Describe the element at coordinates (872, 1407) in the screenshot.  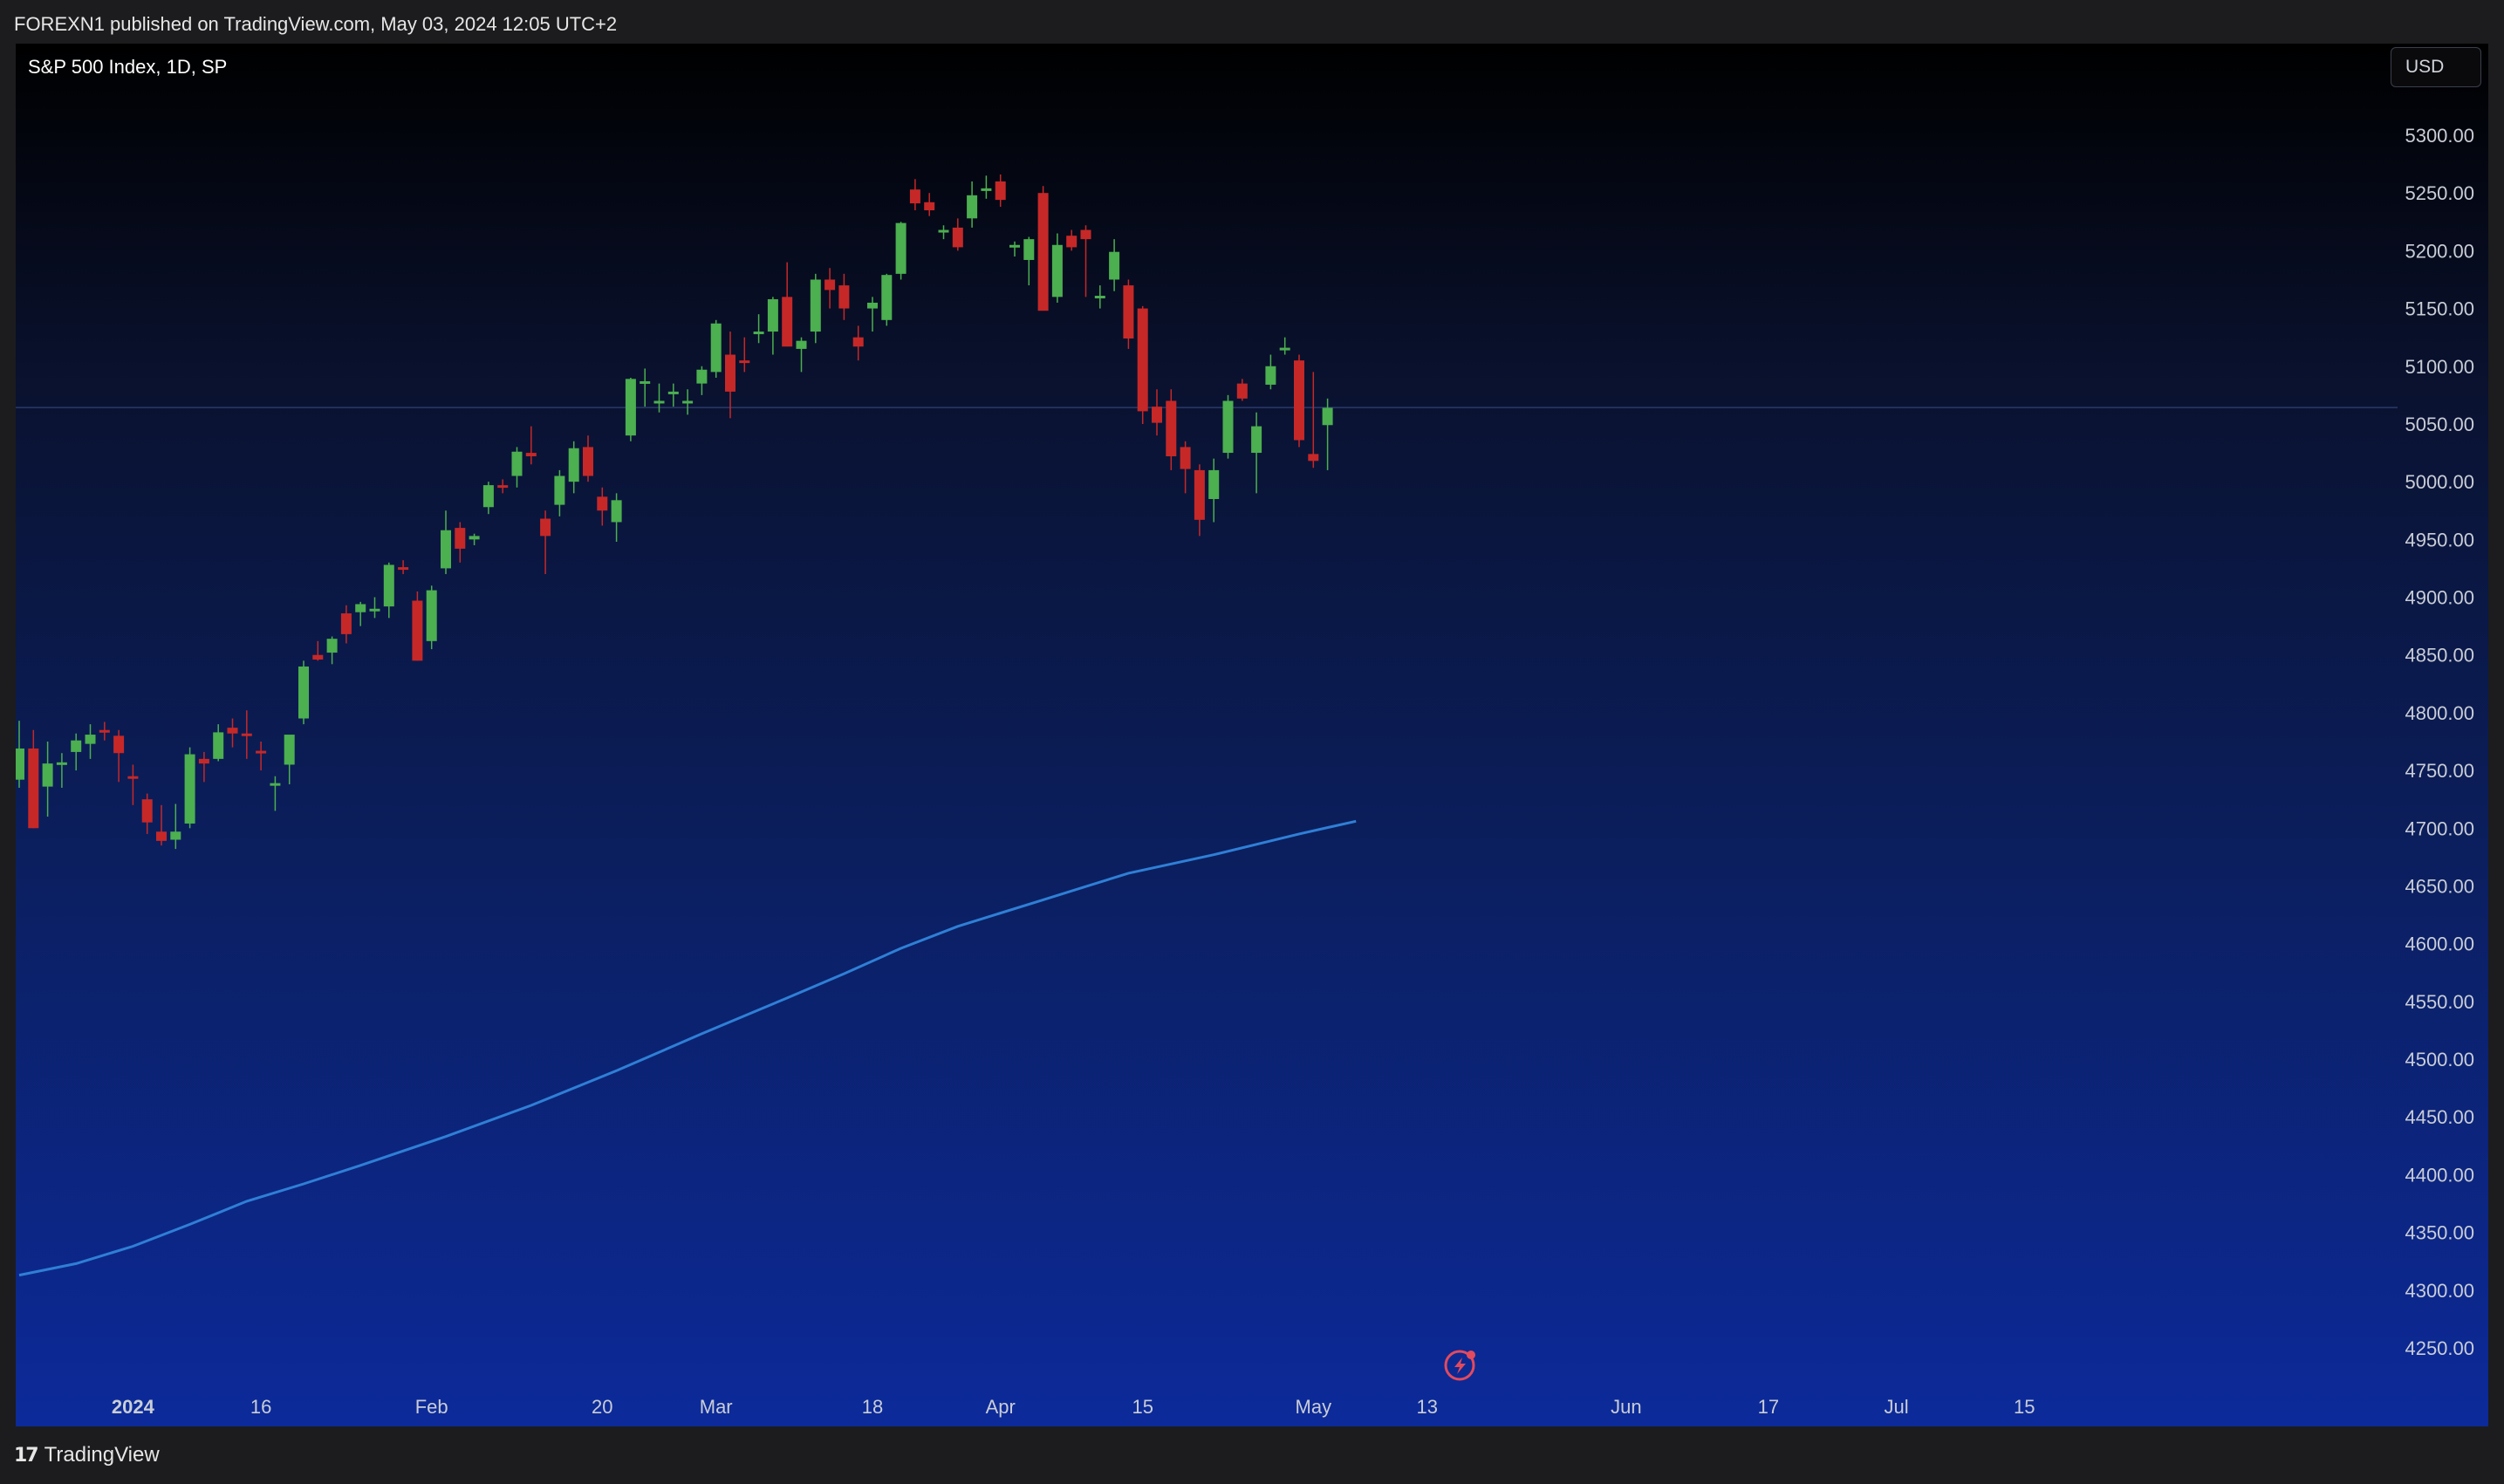
I see `time-tick-label: 18` at that location.